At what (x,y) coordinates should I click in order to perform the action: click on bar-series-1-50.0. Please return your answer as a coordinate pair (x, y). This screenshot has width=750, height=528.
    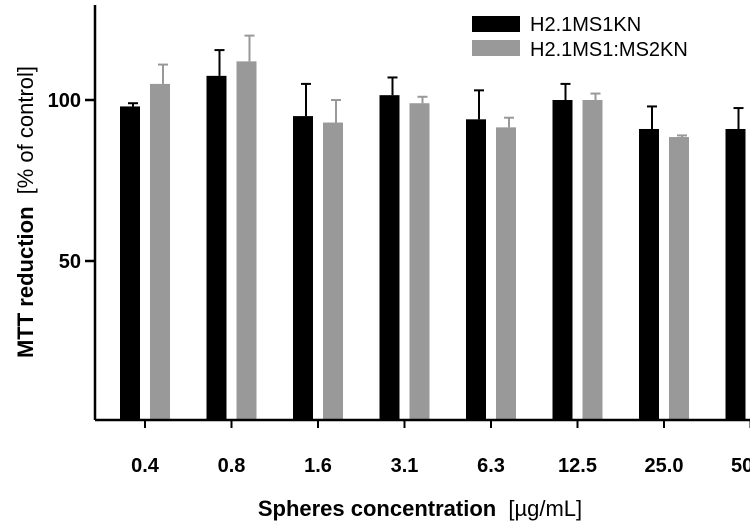
    Looking at the image, I should click on (735, 274).